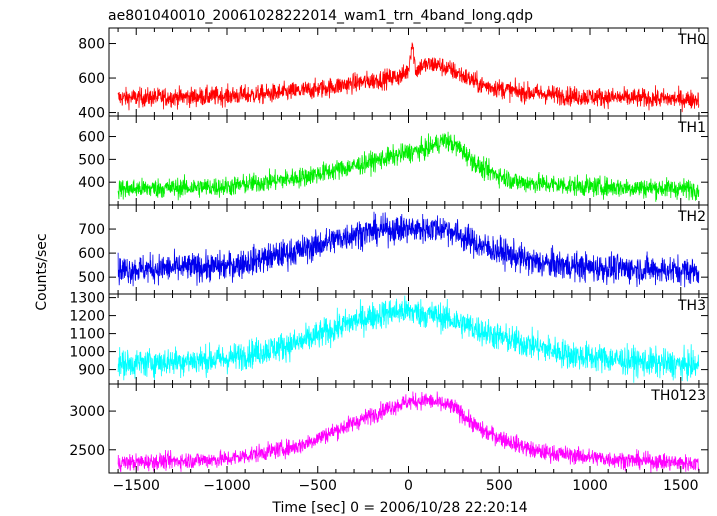 The width and height of the screenshot is (717, 516). Describe the element at coordinates (691, 217) in the screenshot. I see `panel-label-th2: TH2` at that location.